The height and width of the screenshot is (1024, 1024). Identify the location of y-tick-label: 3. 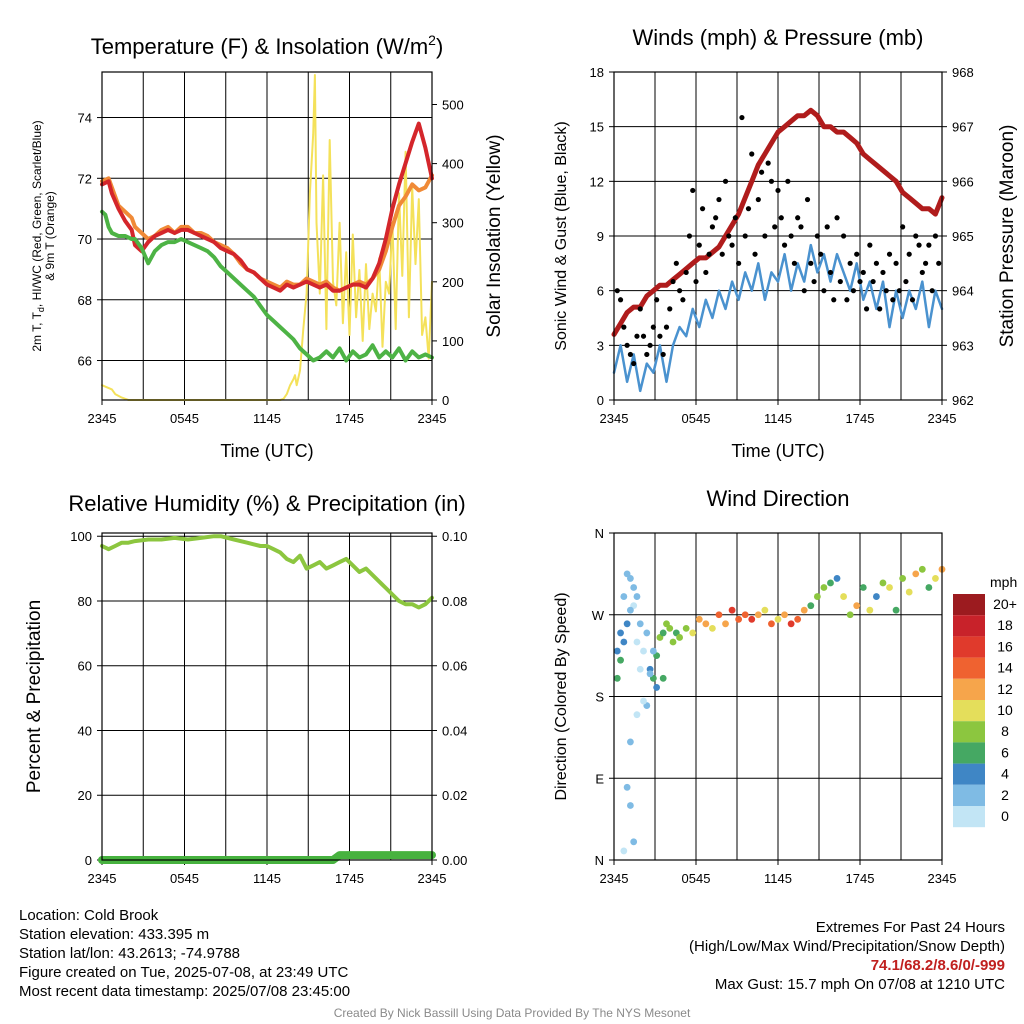
(600, 345).